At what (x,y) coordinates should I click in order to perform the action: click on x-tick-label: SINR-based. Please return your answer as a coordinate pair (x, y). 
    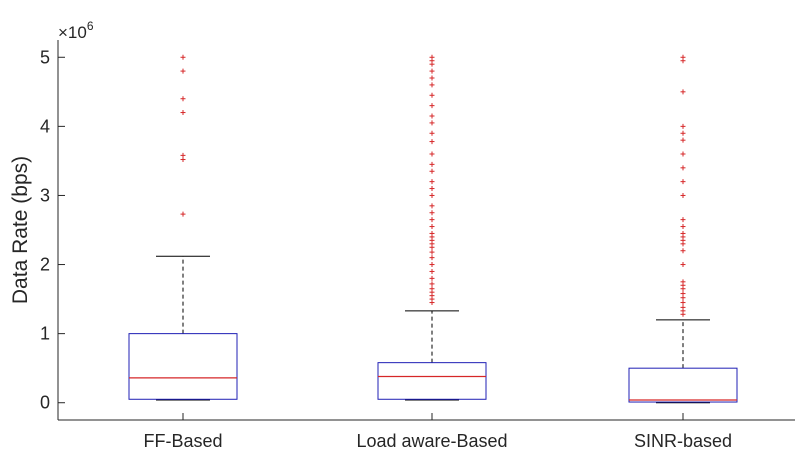
    Looking at the image, I should click on (683, 441).